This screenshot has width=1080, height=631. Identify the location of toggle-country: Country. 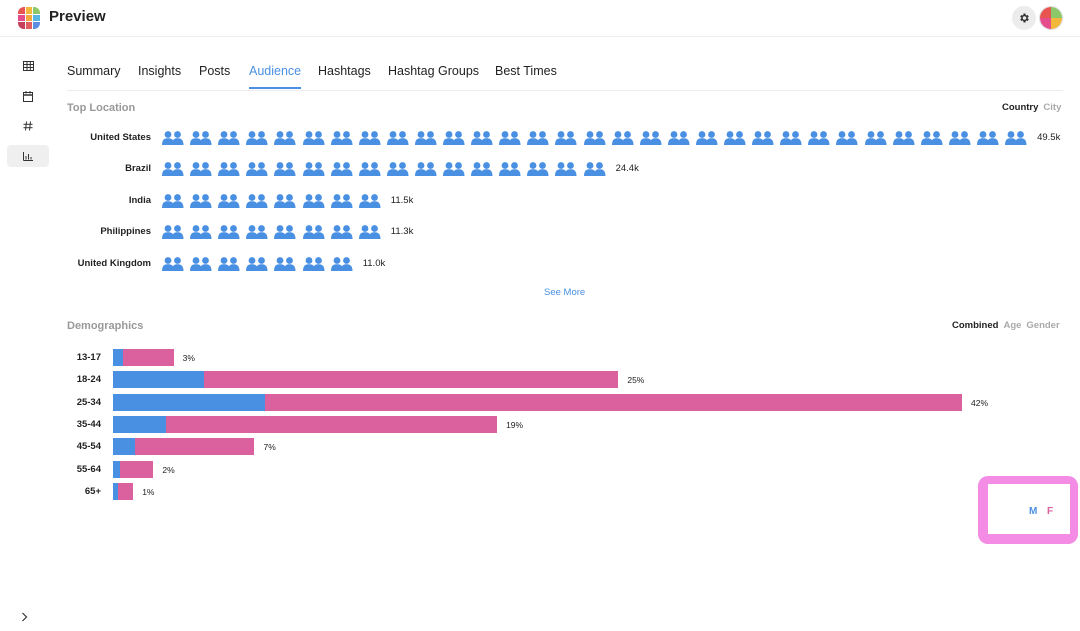
(1020, 107).